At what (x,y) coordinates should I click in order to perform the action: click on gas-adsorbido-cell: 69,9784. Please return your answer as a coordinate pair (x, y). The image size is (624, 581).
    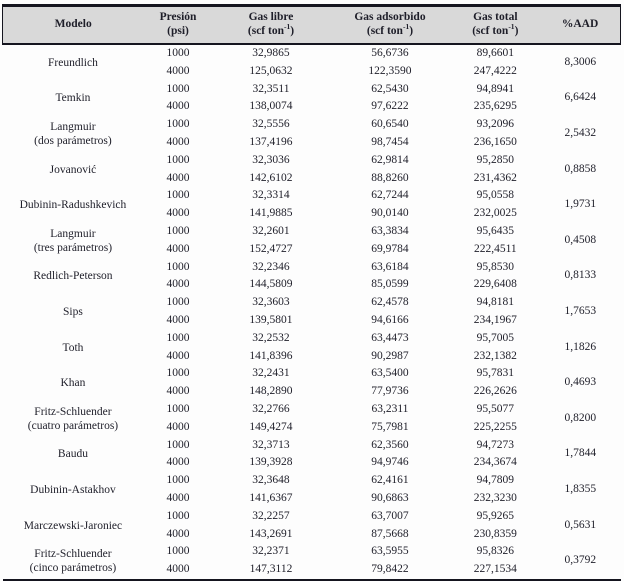
    Looking at the image, I should click on (390, 248).